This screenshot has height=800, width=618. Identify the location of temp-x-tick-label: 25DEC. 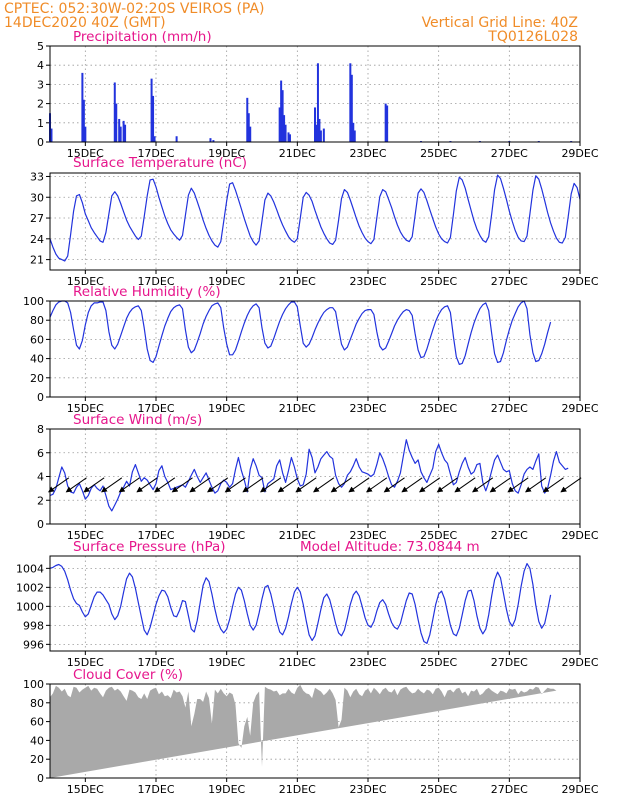
(438, 281).